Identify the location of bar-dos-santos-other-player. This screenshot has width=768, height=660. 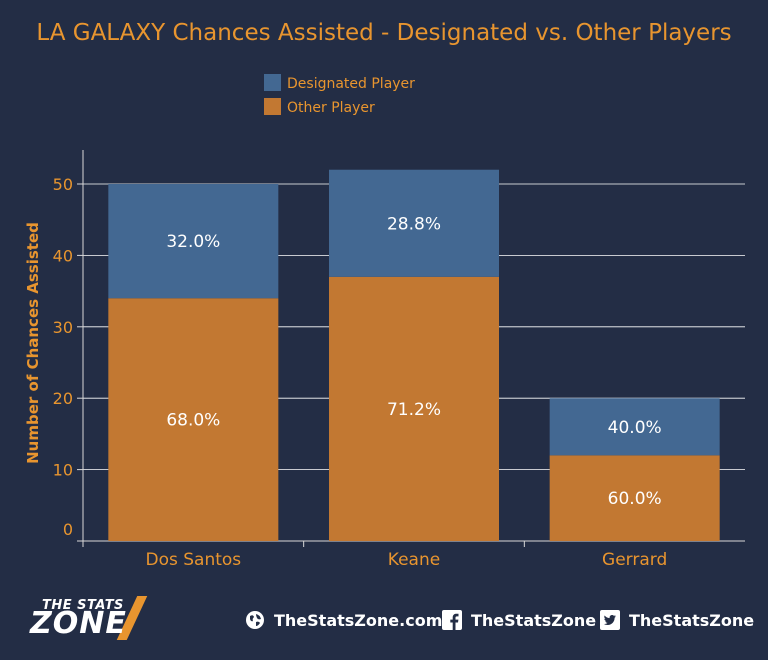
(193, 419).